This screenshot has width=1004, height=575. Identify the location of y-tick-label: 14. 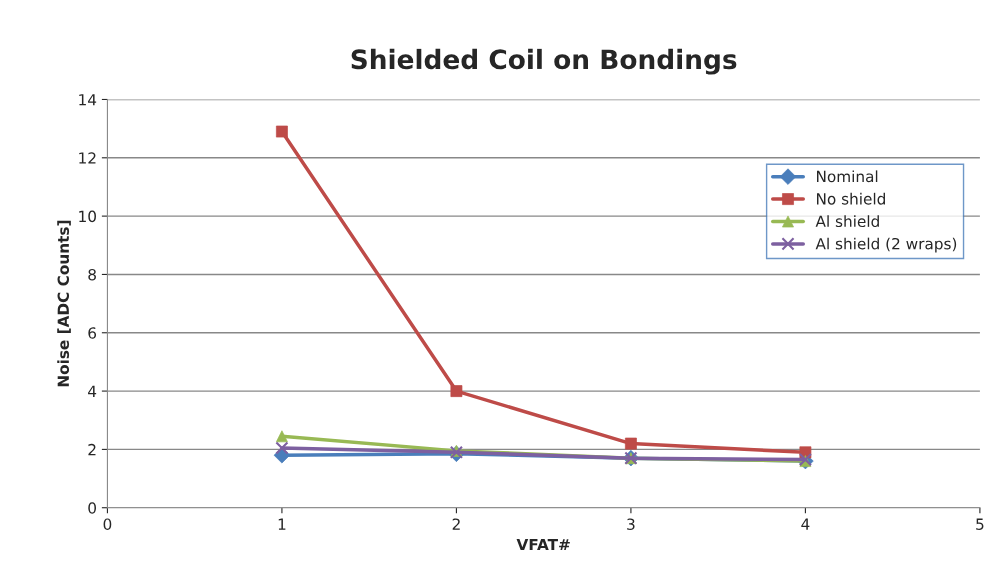
(88, 100).